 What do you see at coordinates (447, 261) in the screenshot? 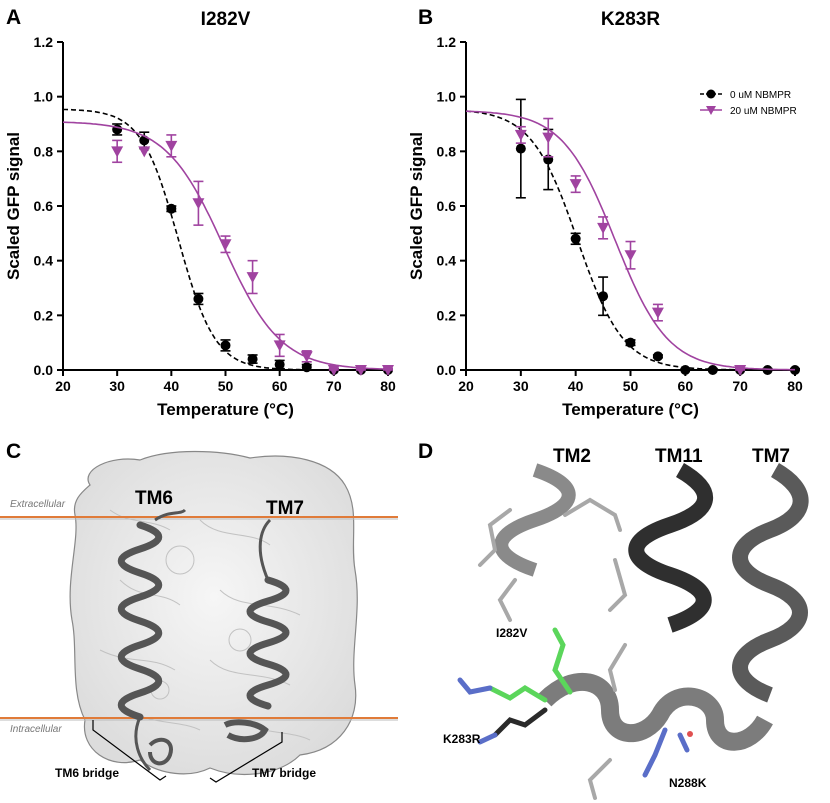
I see `chart-2-y-tick-label: 0.4` at bounding box center [447, 261].